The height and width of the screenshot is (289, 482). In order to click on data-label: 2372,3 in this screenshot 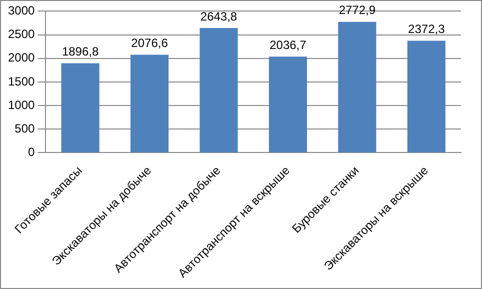, I will do `click(427, 29)`.